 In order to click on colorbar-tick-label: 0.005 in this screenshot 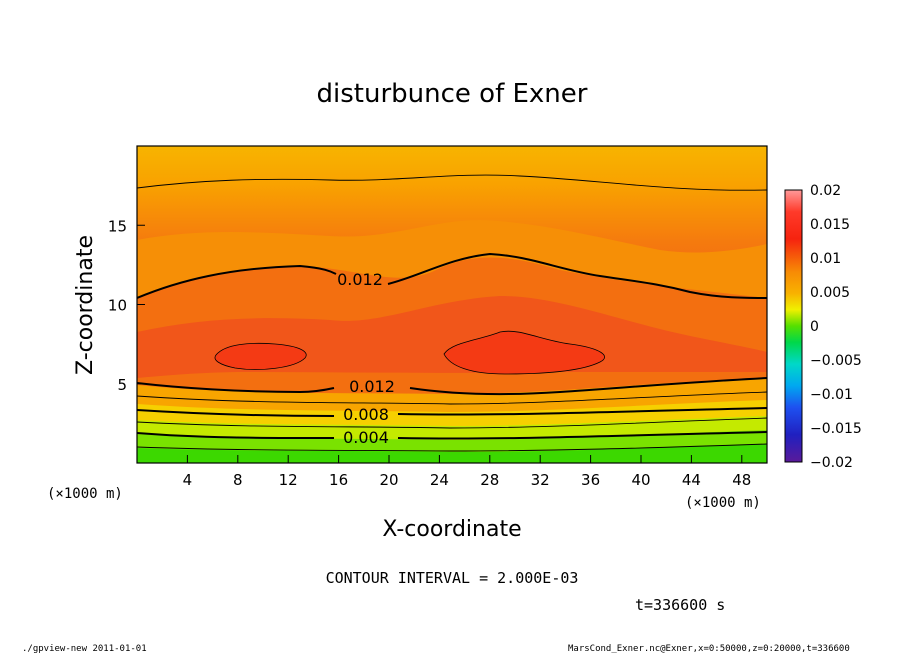, I will do `click(830, 293)`.